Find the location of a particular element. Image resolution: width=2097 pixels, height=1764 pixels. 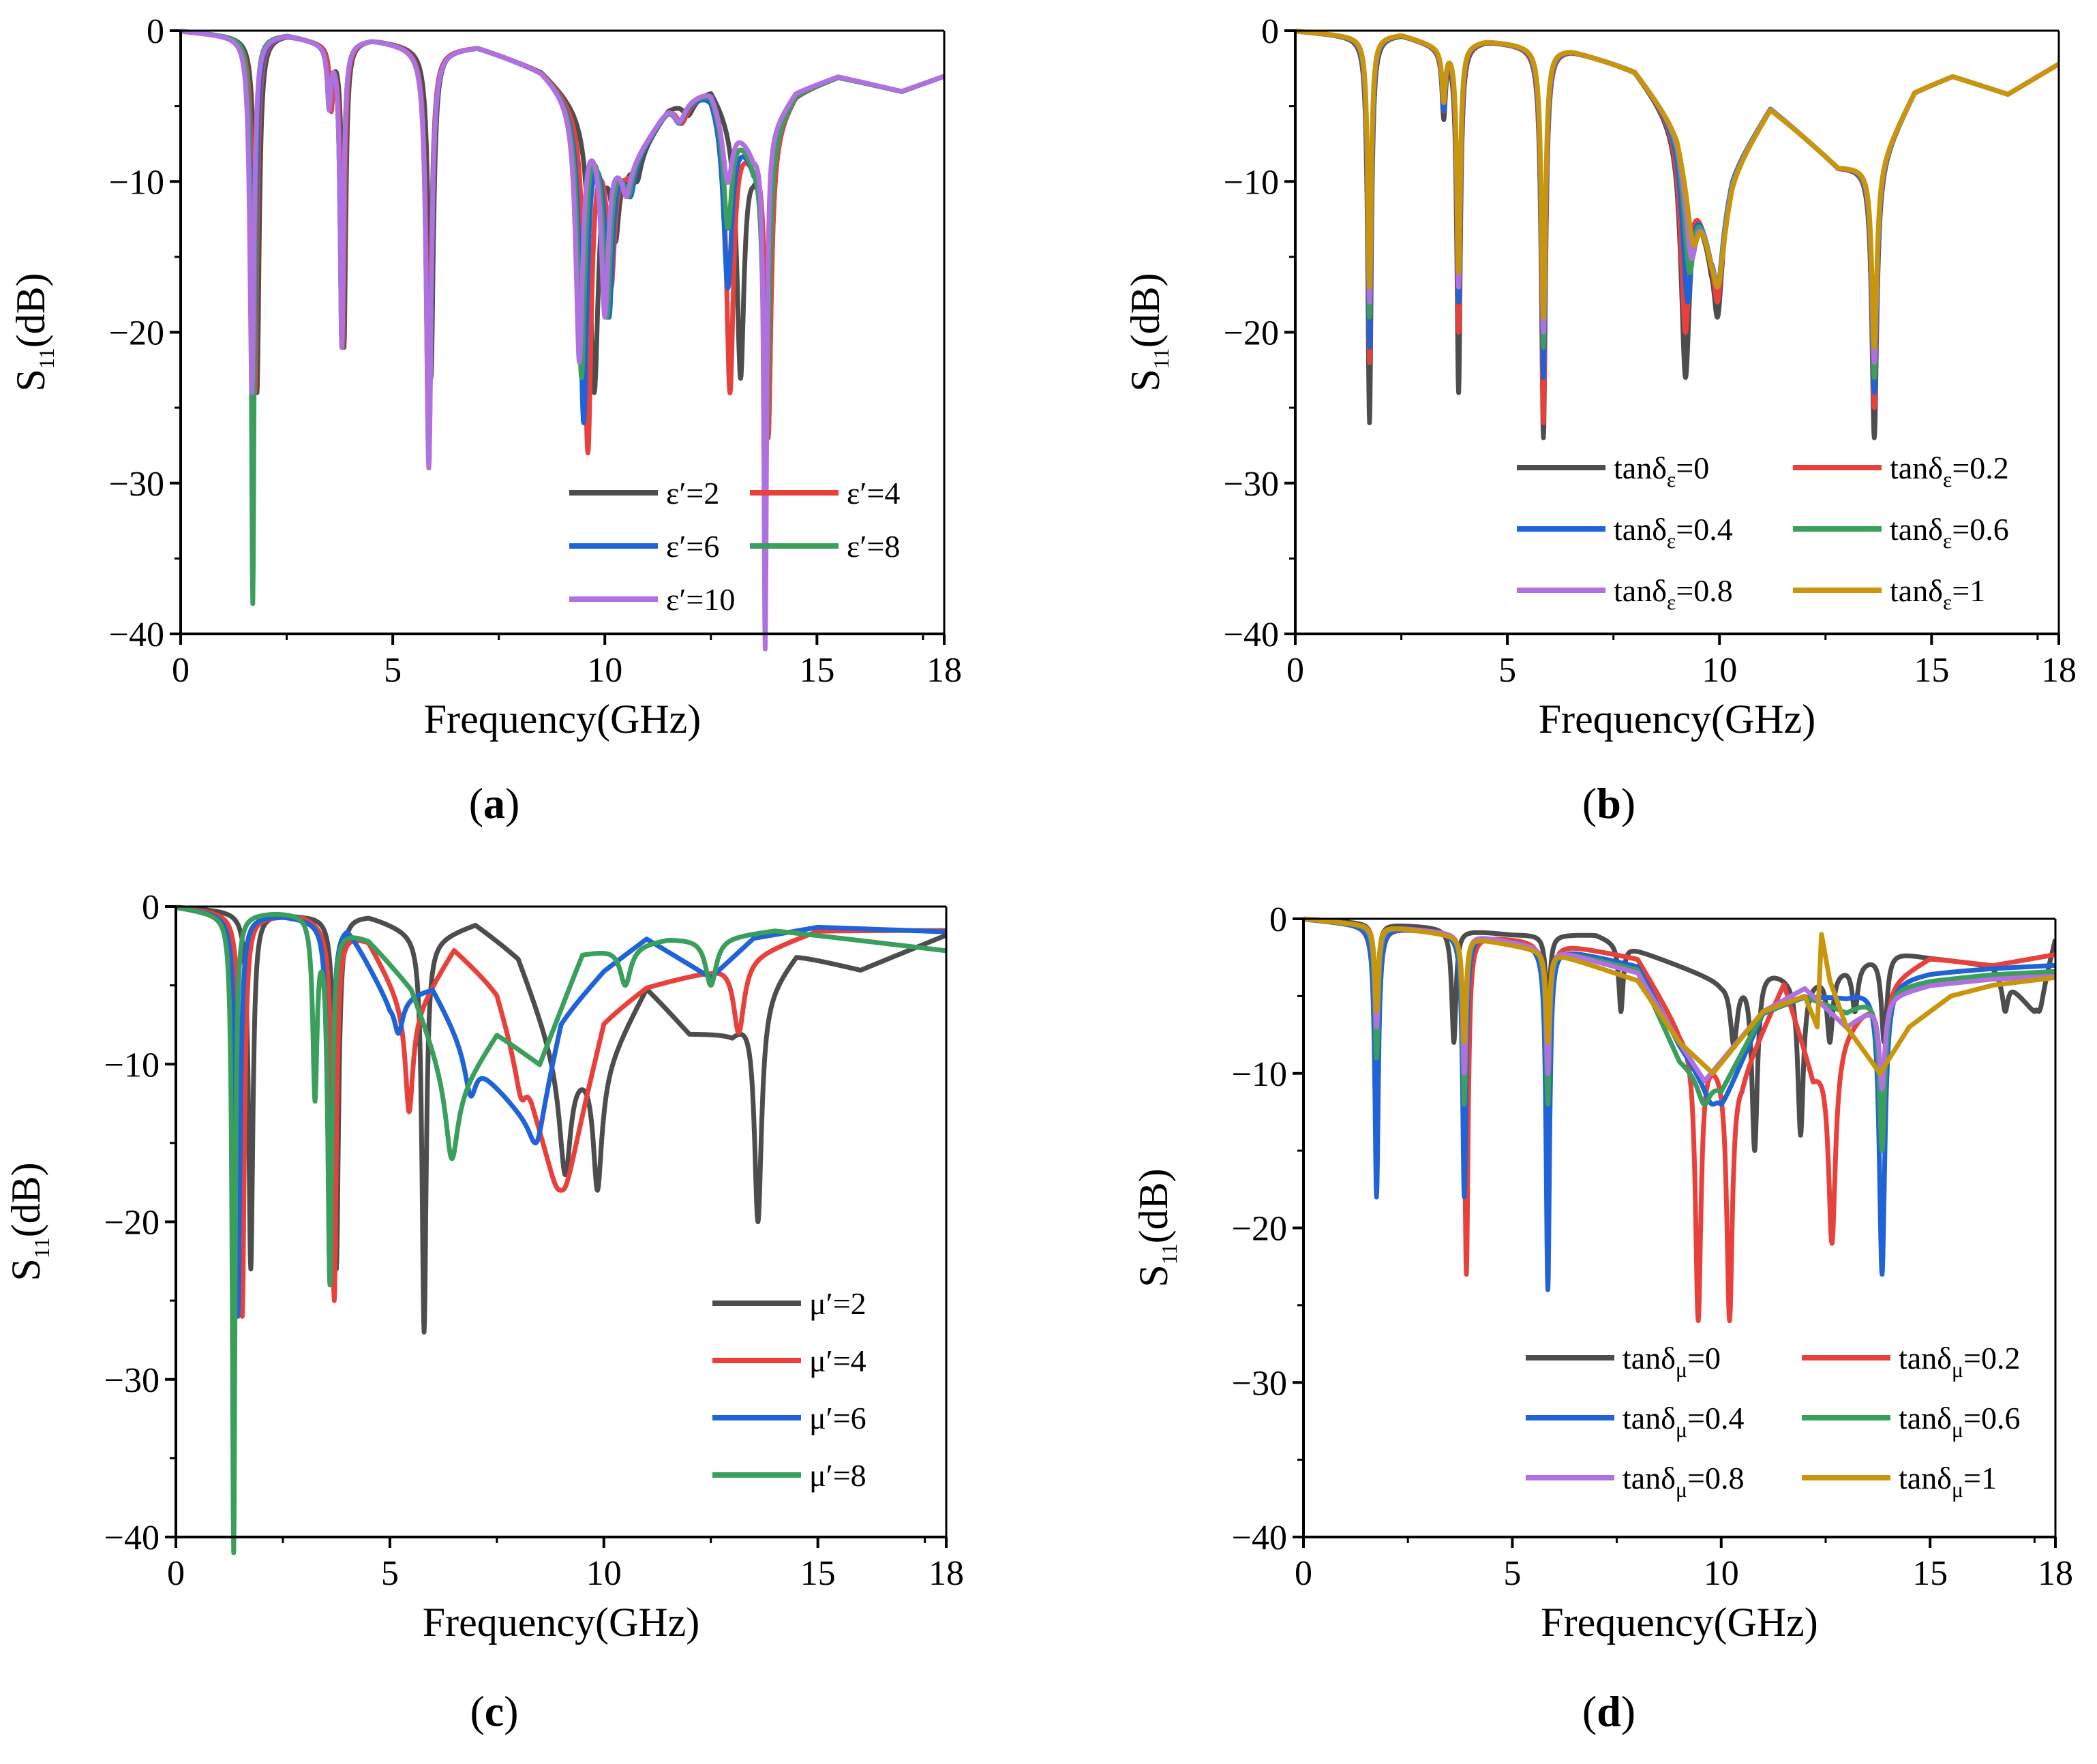

legend-entry-b-4: tanδε=0.8 is located at coordinates (1625, 593).